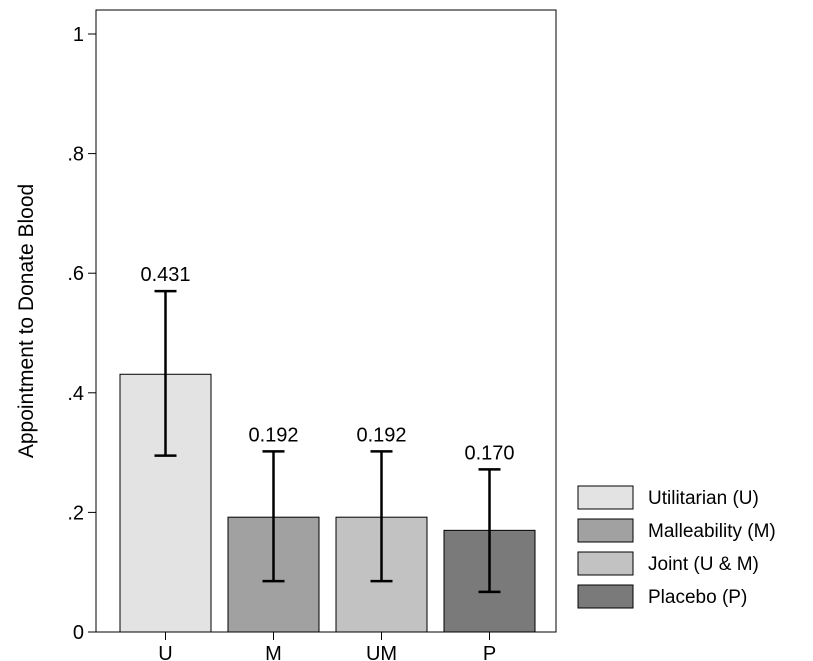 Image resolution: width=813 pixels, height=661 pixels. I want to click on legend-item: Malleability (M), so click(677, 530).